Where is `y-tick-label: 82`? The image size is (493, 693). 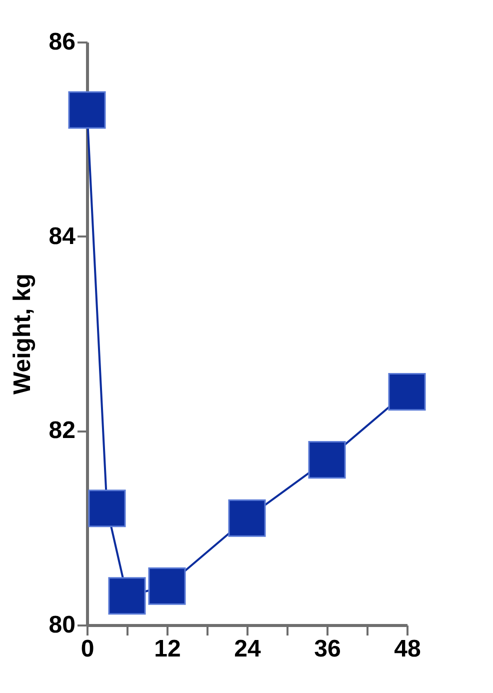
y-tick-label: 82 is located at coordinates (62, 430).